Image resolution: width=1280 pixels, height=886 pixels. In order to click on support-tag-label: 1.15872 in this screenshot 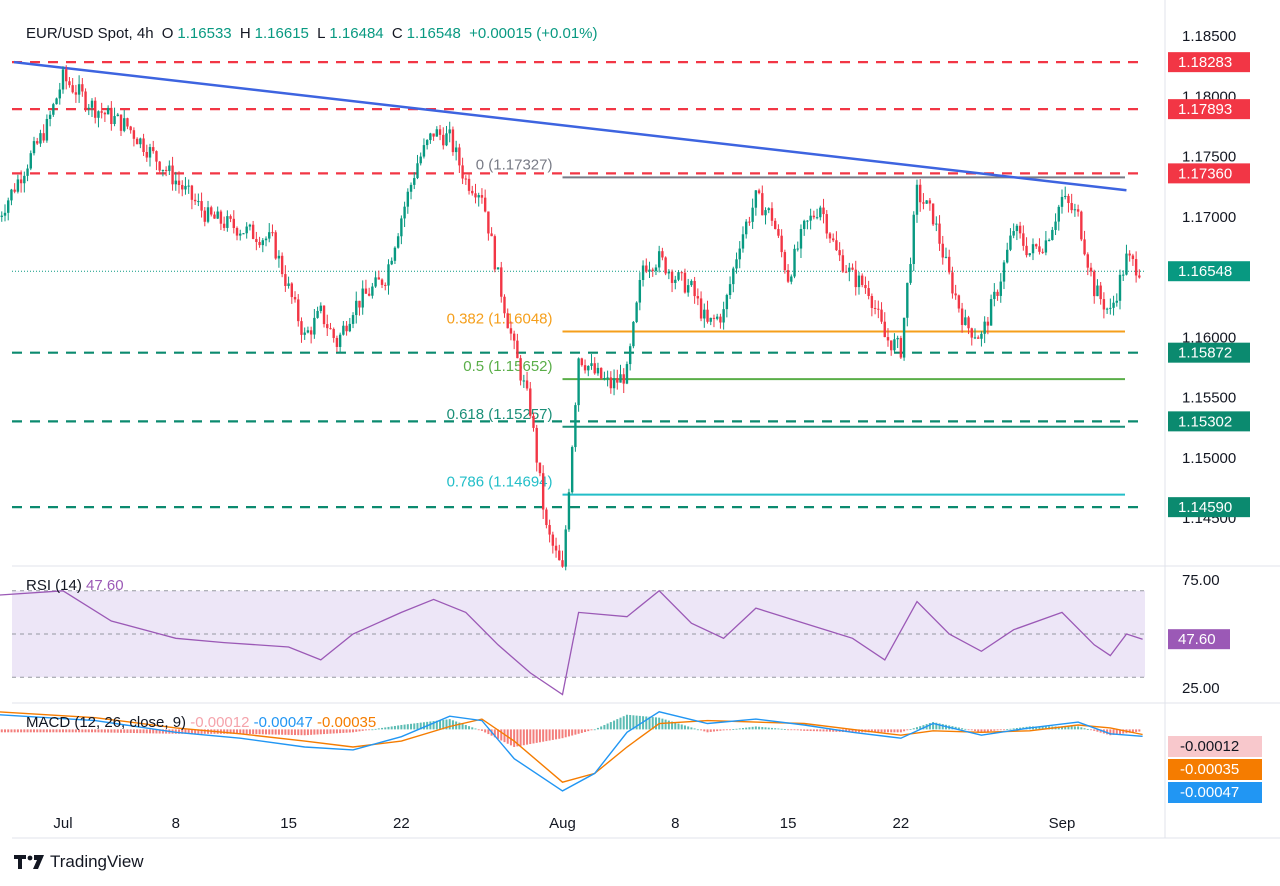, I will do `click(1205, 353)`.